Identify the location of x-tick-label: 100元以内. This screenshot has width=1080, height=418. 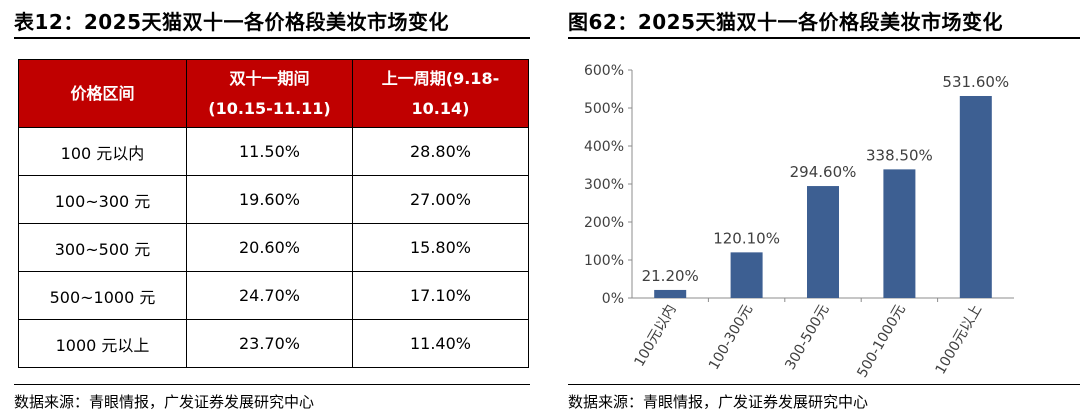
(655, 336).